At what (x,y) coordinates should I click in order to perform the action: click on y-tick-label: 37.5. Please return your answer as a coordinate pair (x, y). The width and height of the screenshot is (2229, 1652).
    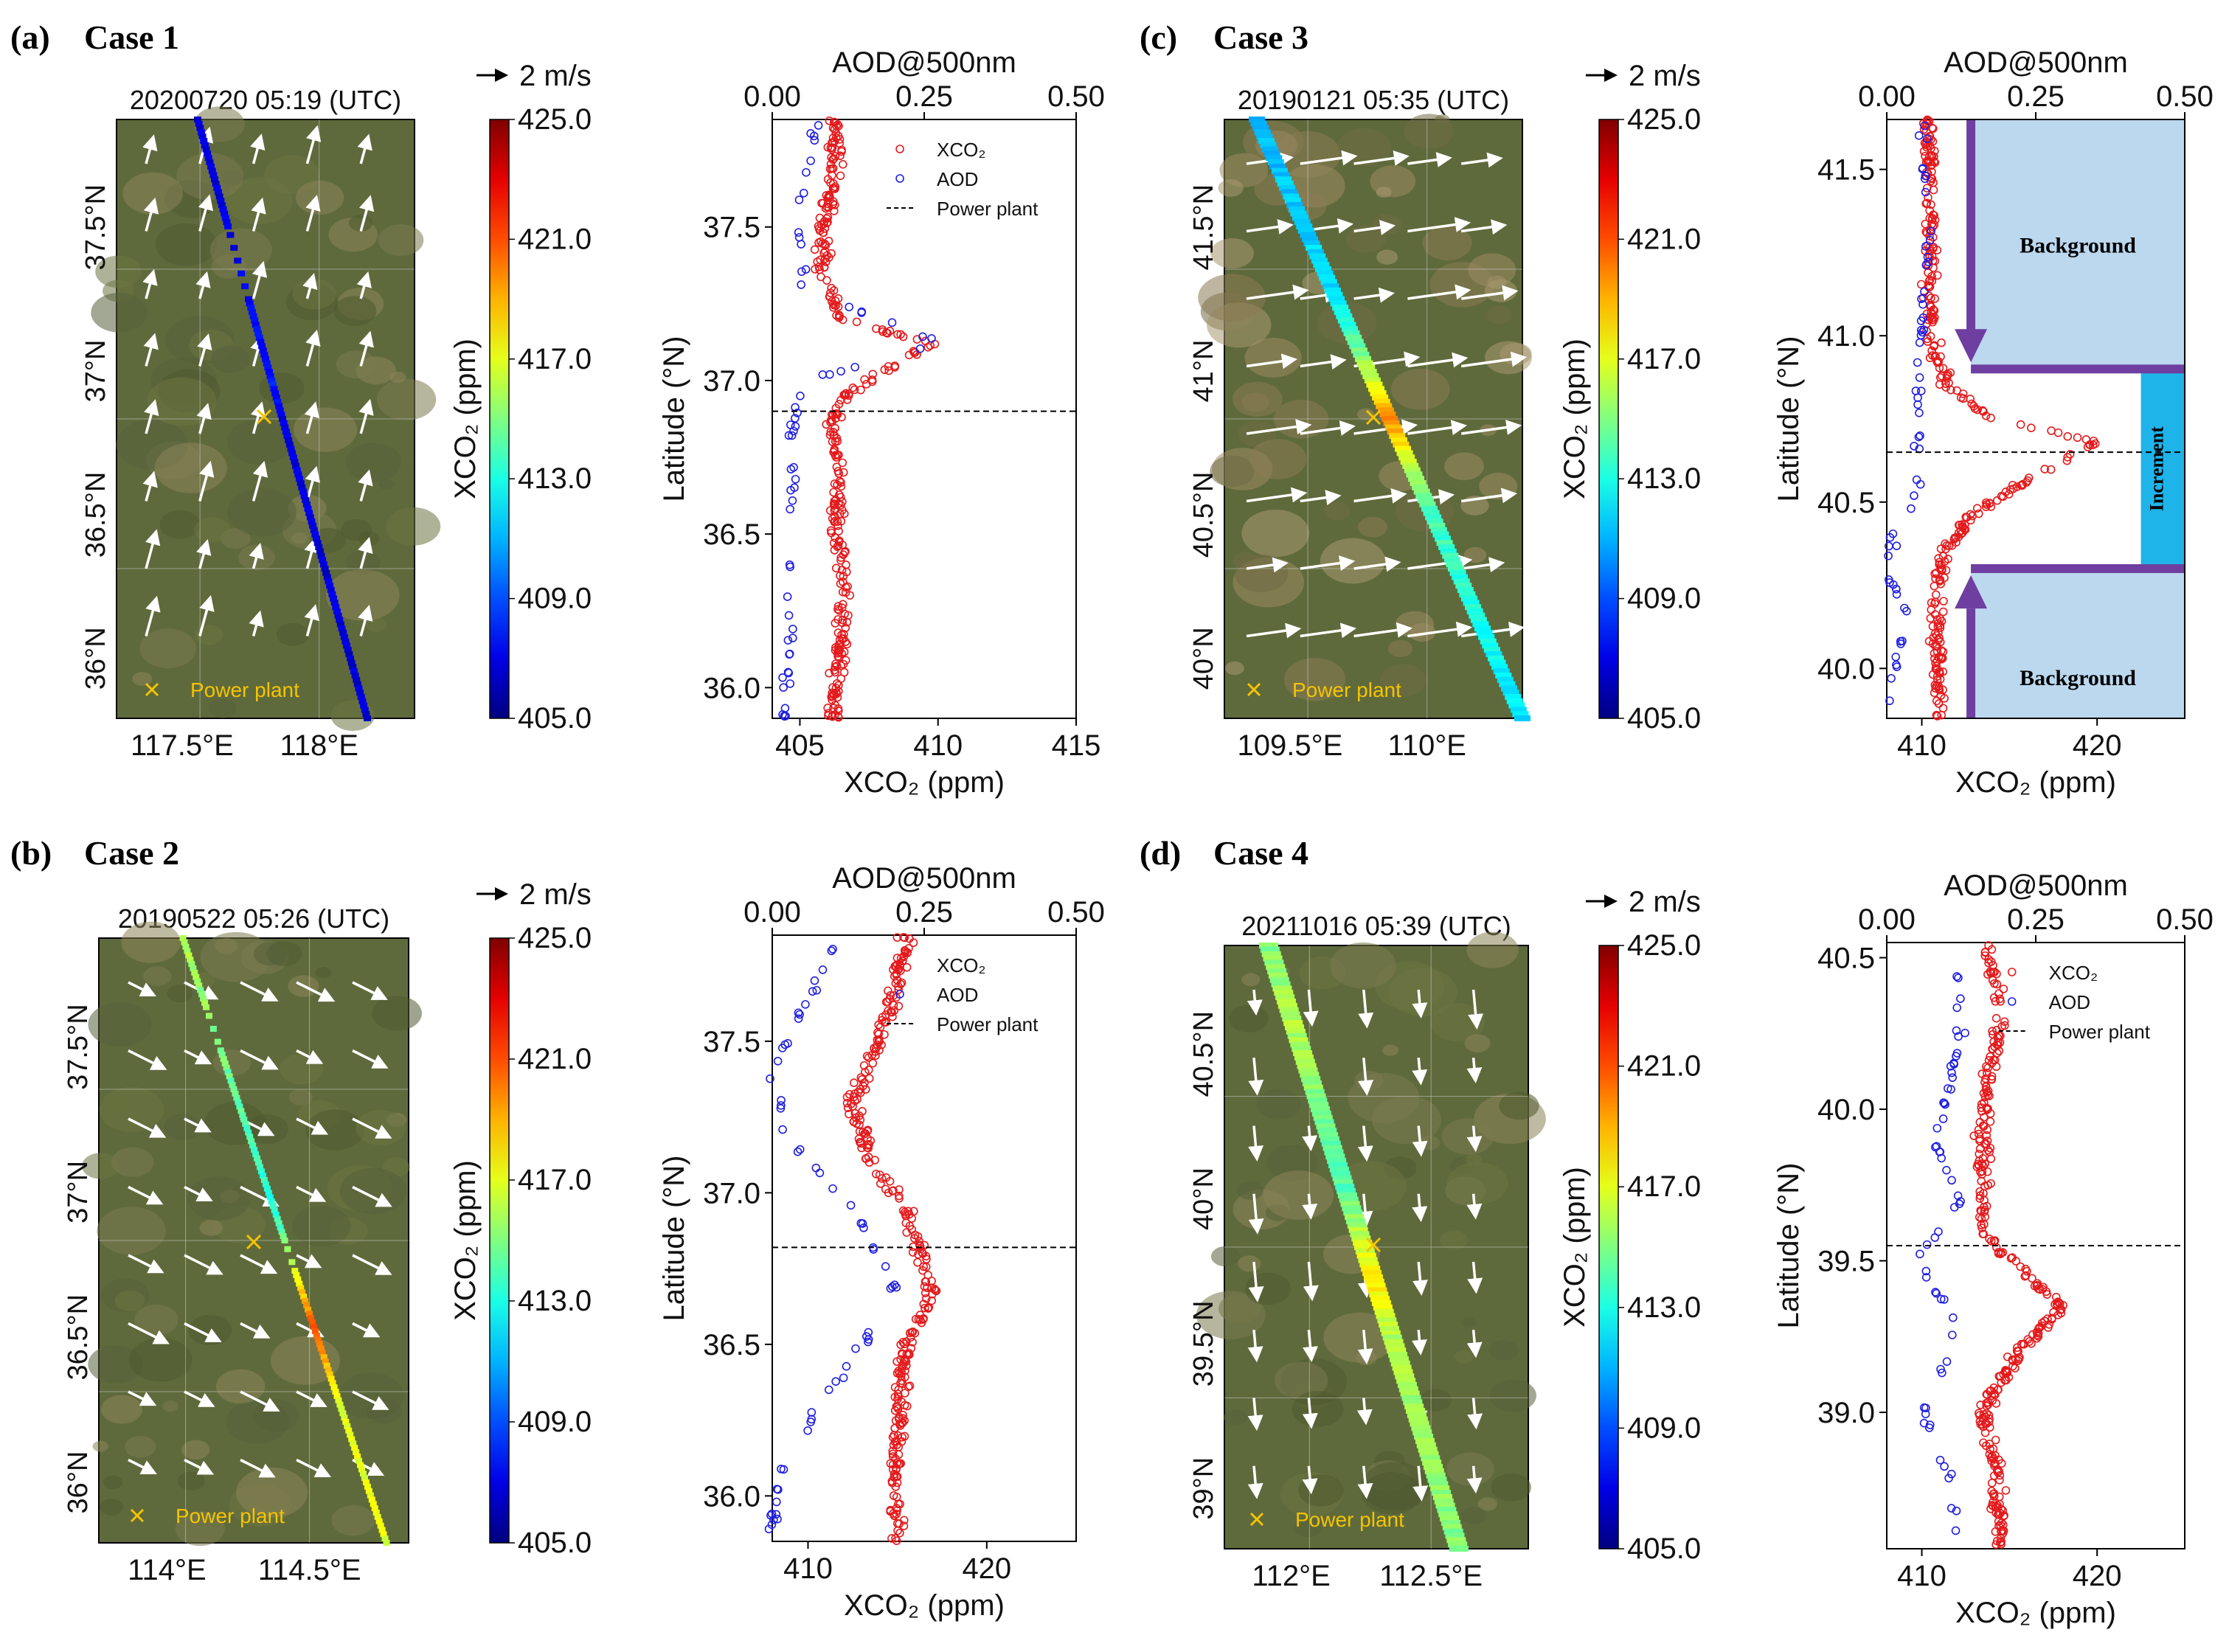
    Looking at the image, I should click on (731, 1042).